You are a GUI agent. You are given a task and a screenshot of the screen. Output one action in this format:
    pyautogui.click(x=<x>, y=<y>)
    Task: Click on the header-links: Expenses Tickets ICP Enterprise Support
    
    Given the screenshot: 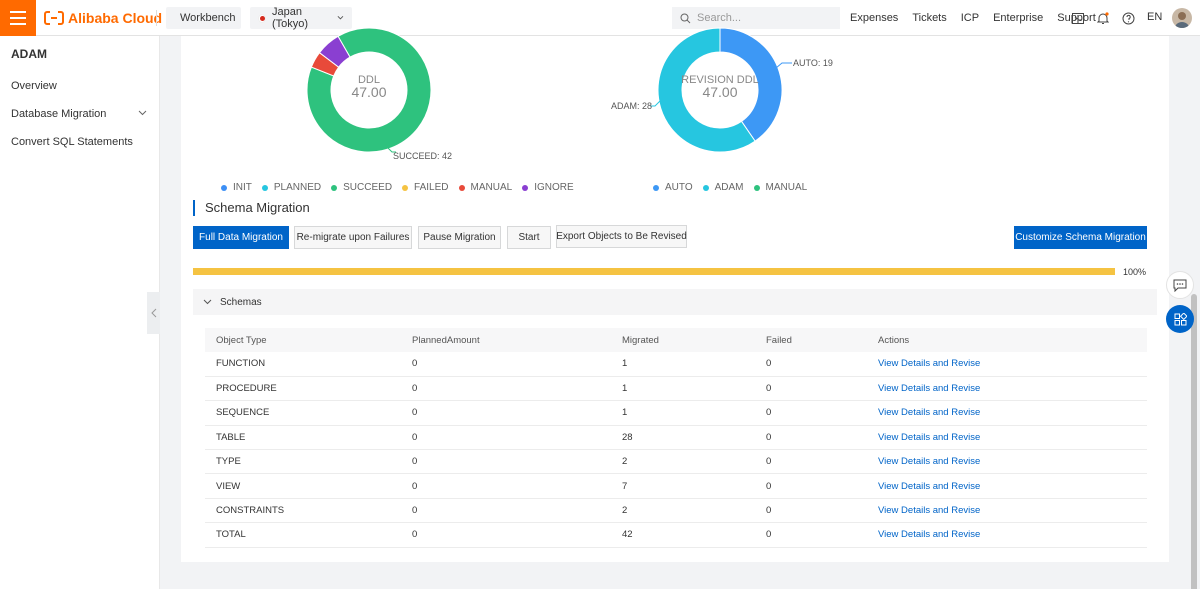 What is the action you would take?
    pyautogui.click(x=980, y=18)
    